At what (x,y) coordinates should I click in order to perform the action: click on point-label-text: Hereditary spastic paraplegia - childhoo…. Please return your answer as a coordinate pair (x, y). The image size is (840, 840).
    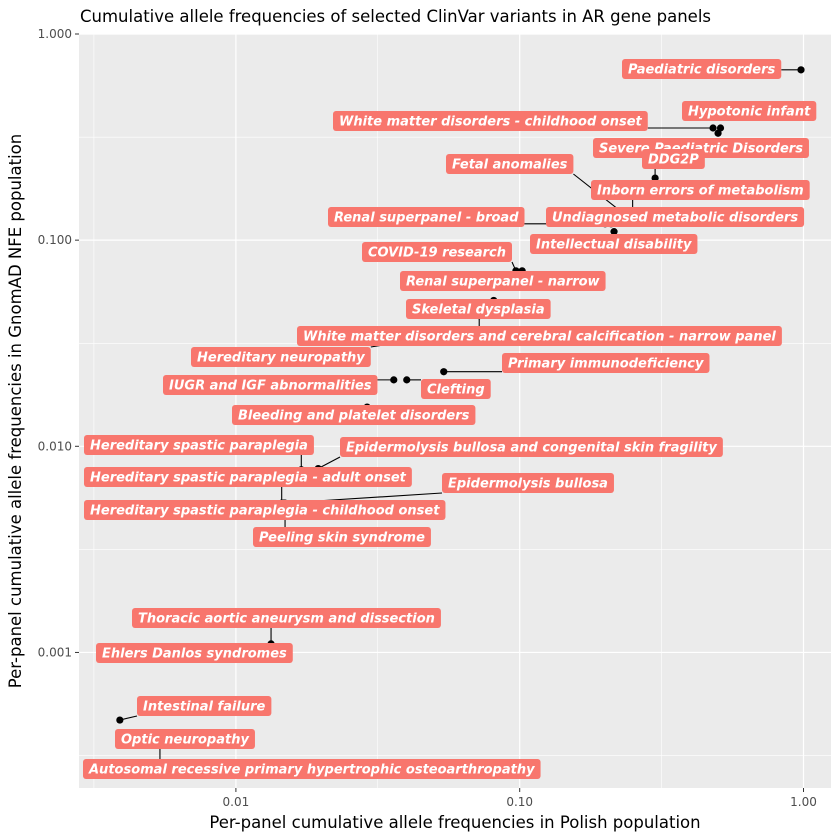
    Looking at the image, I should click on (265, 511).